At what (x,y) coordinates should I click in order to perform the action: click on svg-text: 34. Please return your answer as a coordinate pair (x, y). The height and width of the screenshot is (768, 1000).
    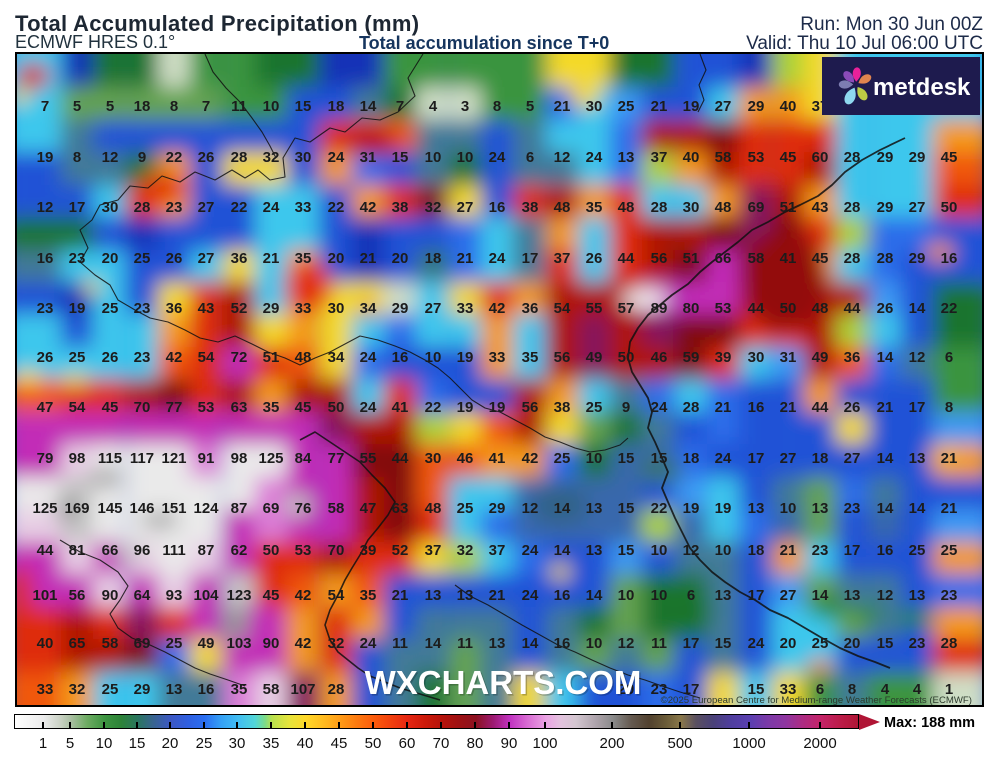
    Looking at the image, I should click on (368, 308).